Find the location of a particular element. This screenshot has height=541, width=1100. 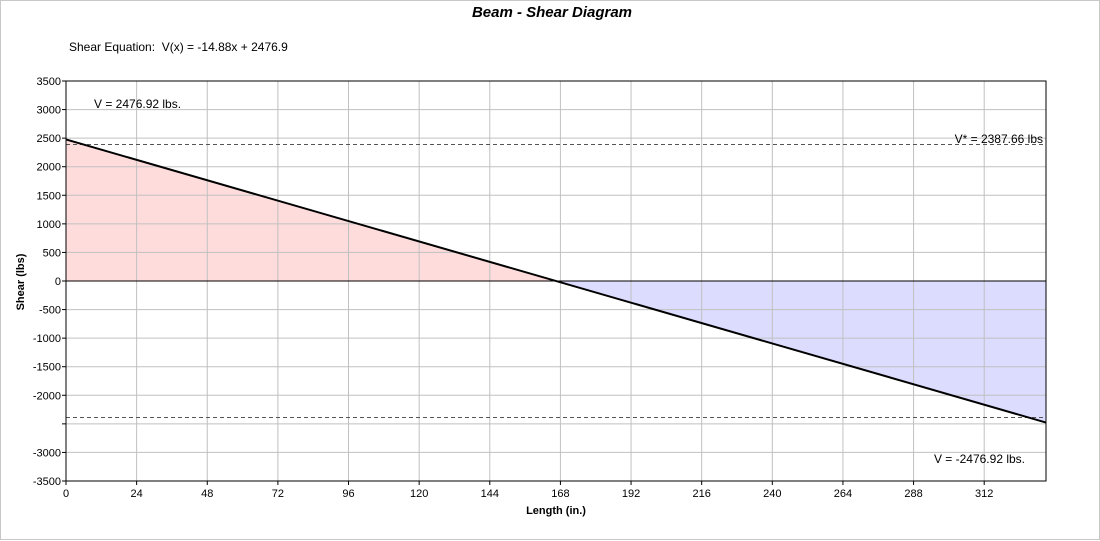

x-tick-label: 48 is located at coordinates (207, 494).